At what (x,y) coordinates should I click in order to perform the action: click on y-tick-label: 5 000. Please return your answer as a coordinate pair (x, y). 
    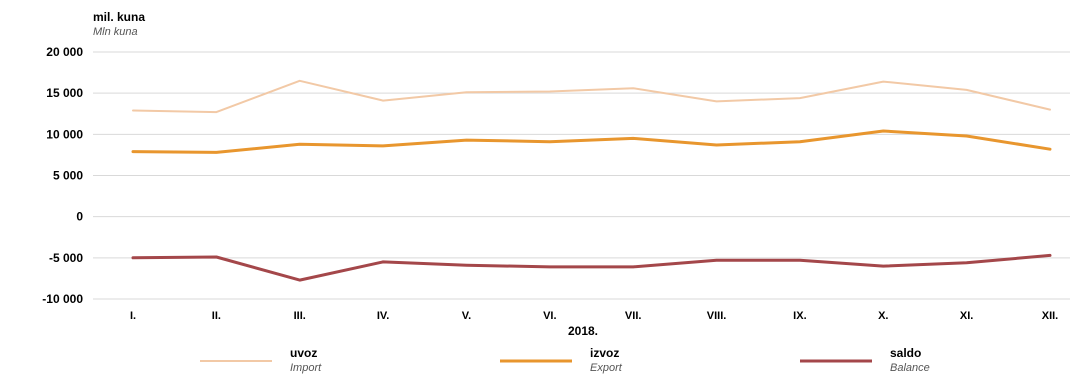
    Looking at the image, I should click on (68, 176).